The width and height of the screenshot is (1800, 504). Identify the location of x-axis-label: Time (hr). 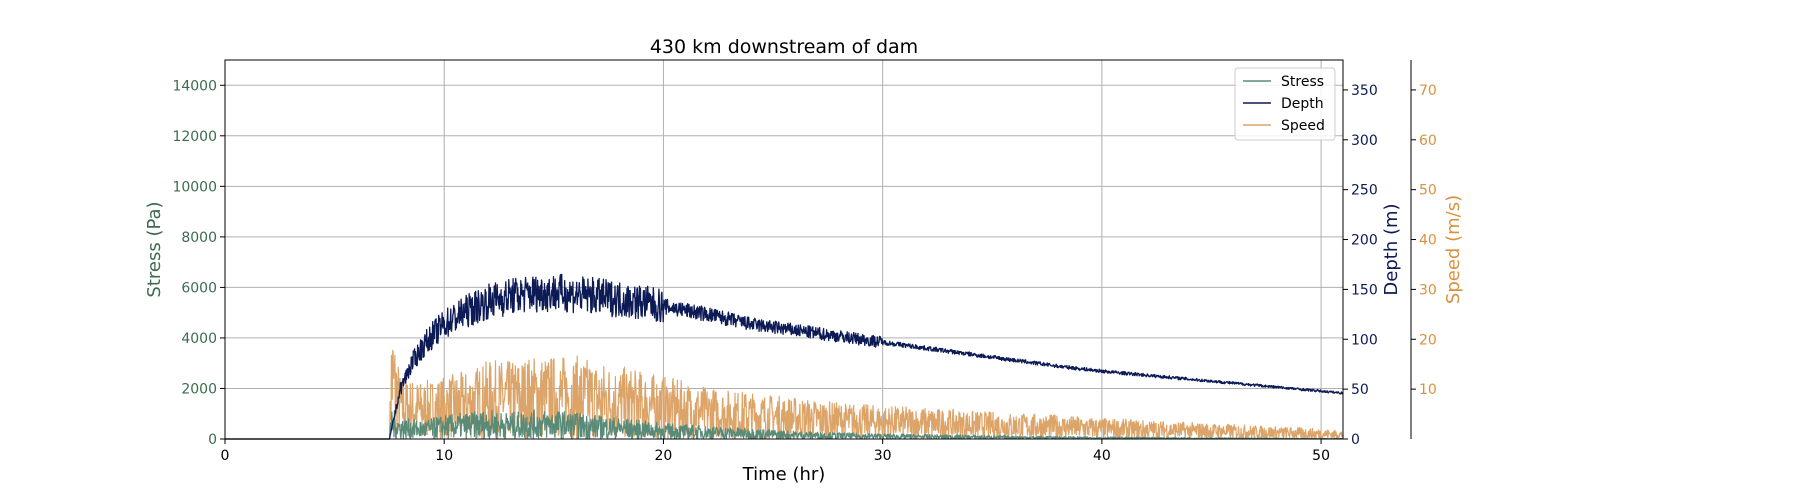
(784, 474).